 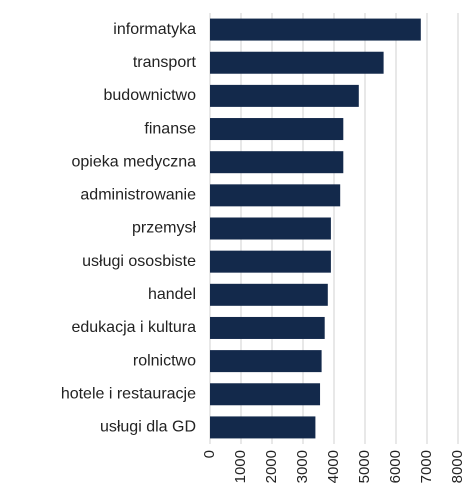 What do you see at coordinates (164, 228) in the screenshot?
I see `y-tick-label: przemysł` at bounding box center [164, 228].